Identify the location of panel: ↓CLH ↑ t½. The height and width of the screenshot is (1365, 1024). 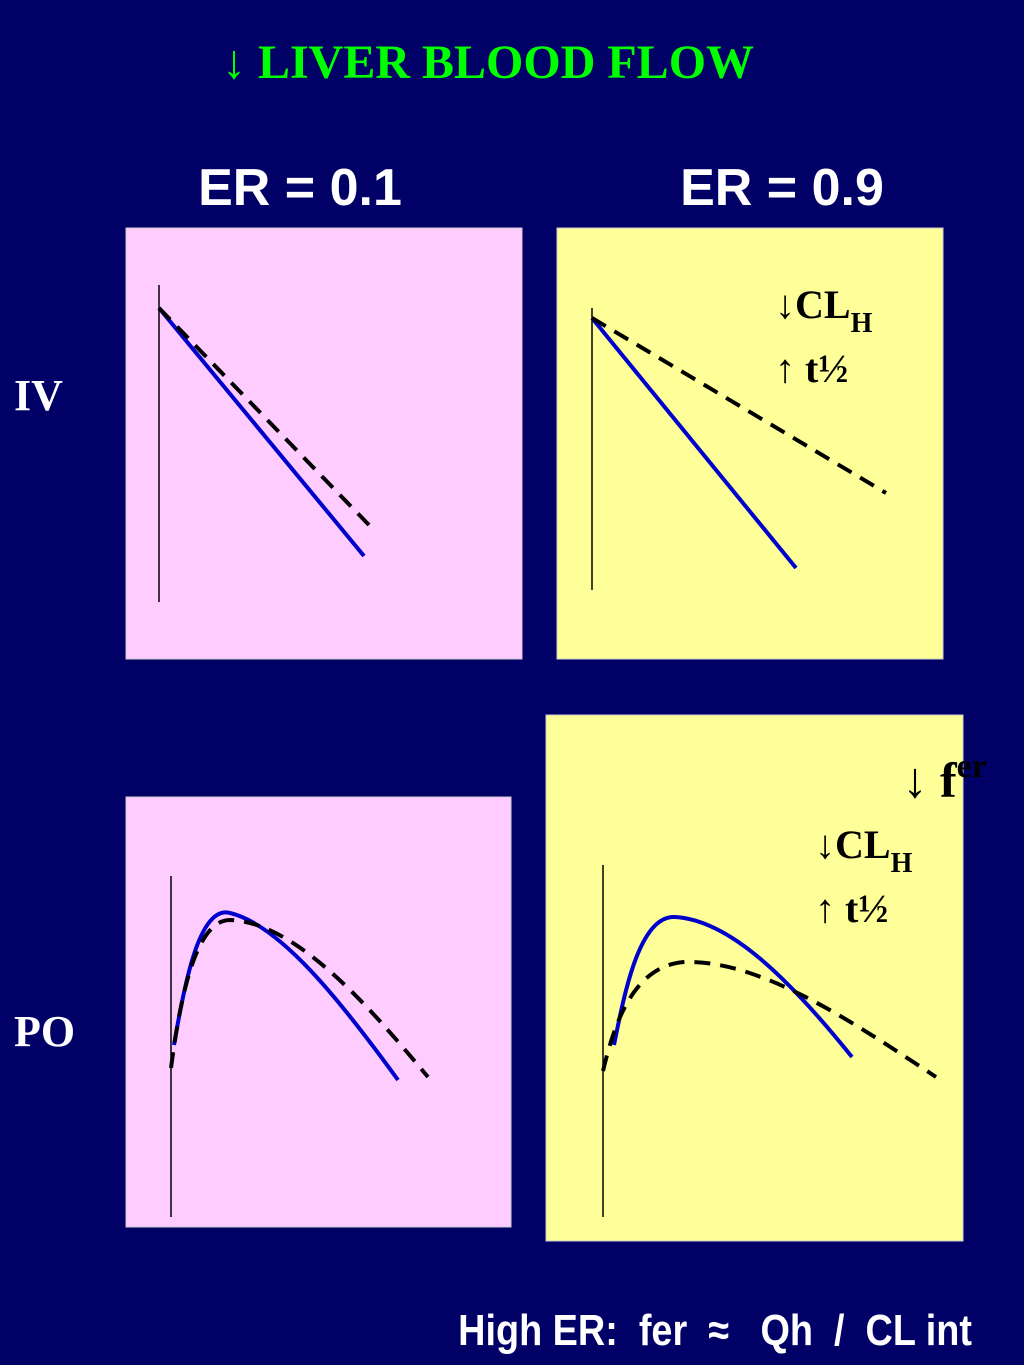
(750, 443).